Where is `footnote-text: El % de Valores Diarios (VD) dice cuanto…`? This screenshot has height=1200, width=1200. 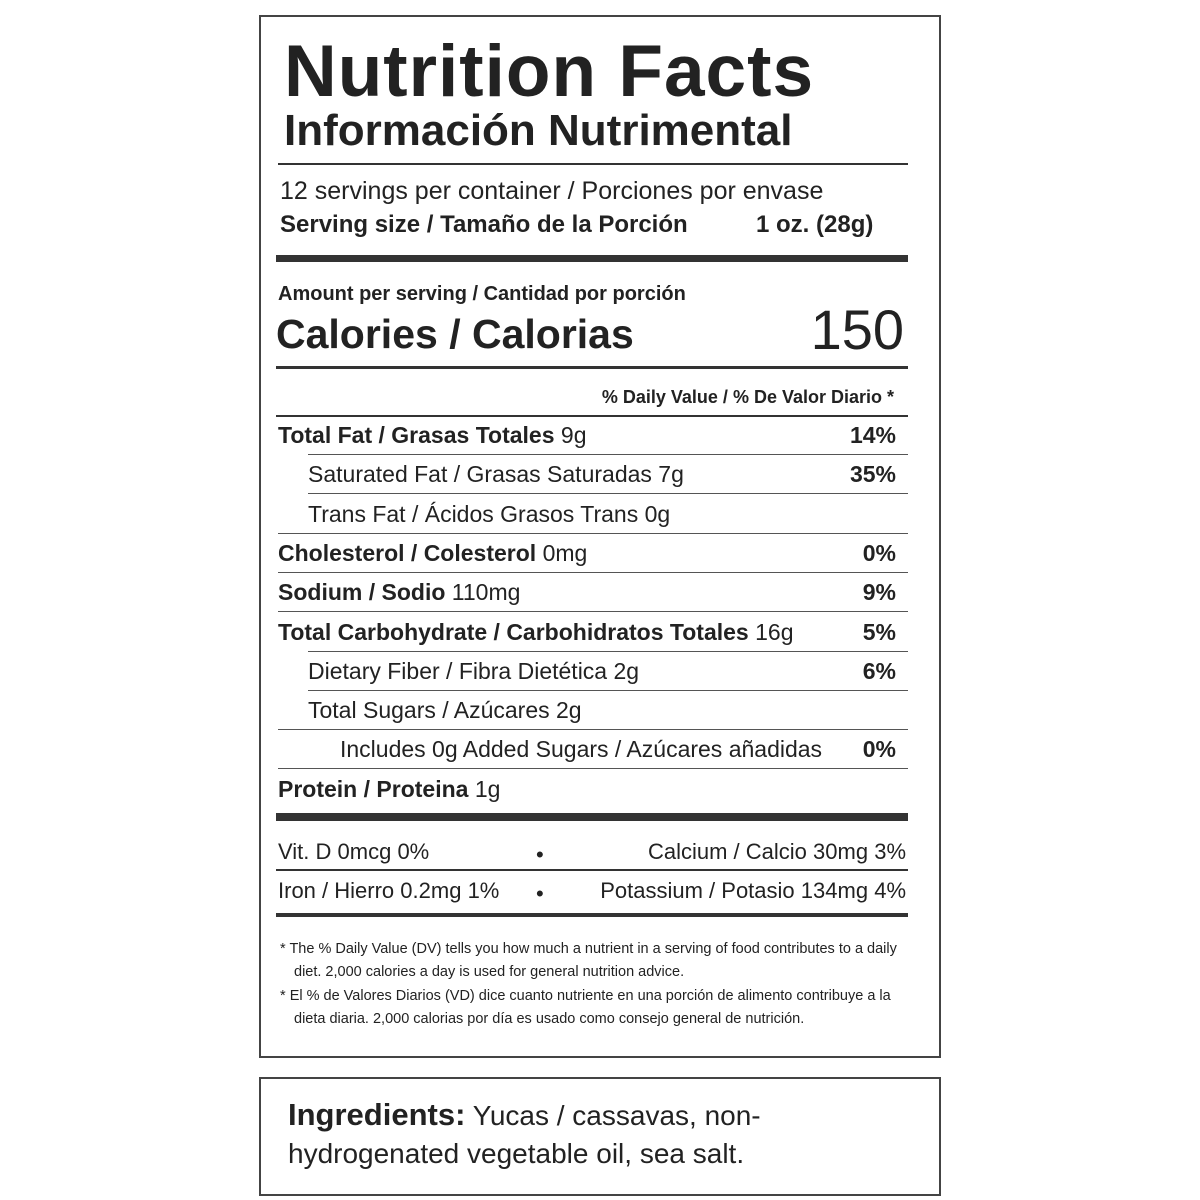
footnote-text: El % de Valores Diarios (VD) dice cuanto… is located at coordinates (590, 1007).